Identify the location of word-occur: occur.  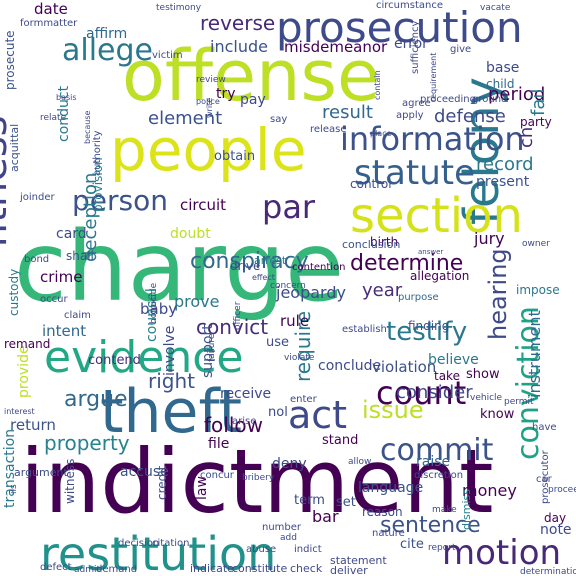
(54, 299).